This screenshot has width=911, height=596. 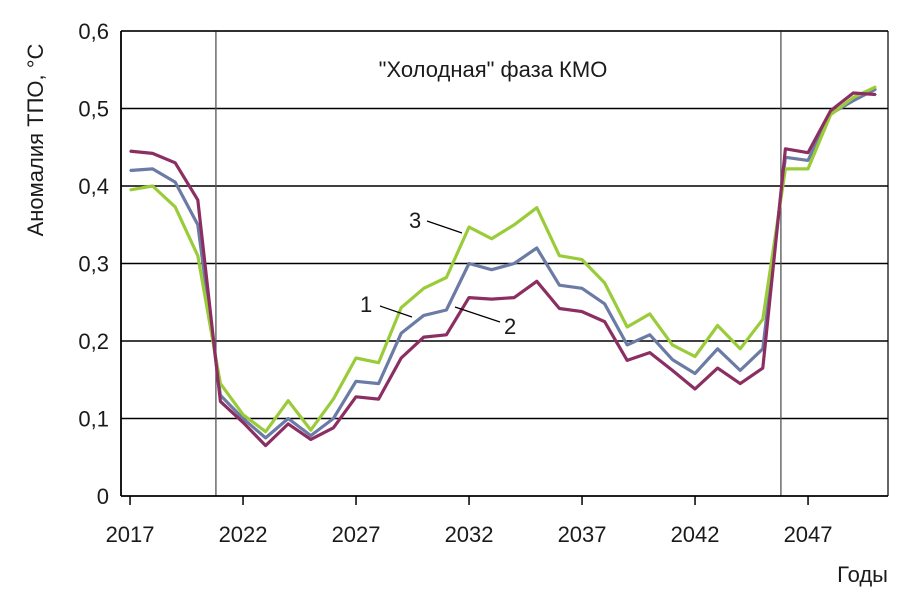 I want to click on x-tick-label: 2017, so click(x=130, y=534).